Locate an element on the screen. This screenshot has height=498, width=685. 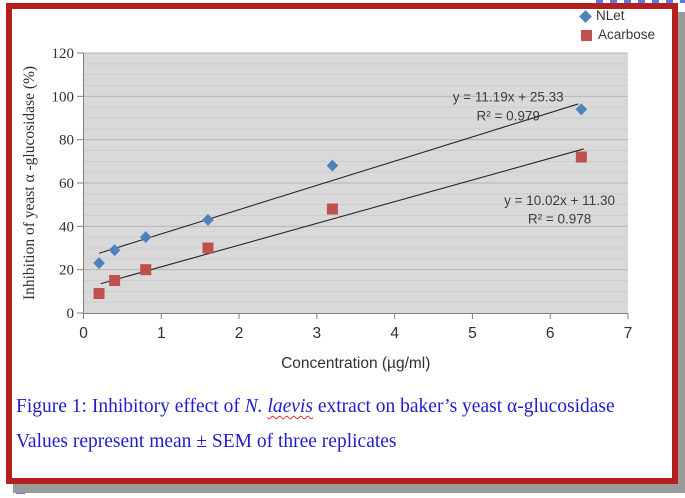
diamond-marker-icon is located at coordinates (585, 16).